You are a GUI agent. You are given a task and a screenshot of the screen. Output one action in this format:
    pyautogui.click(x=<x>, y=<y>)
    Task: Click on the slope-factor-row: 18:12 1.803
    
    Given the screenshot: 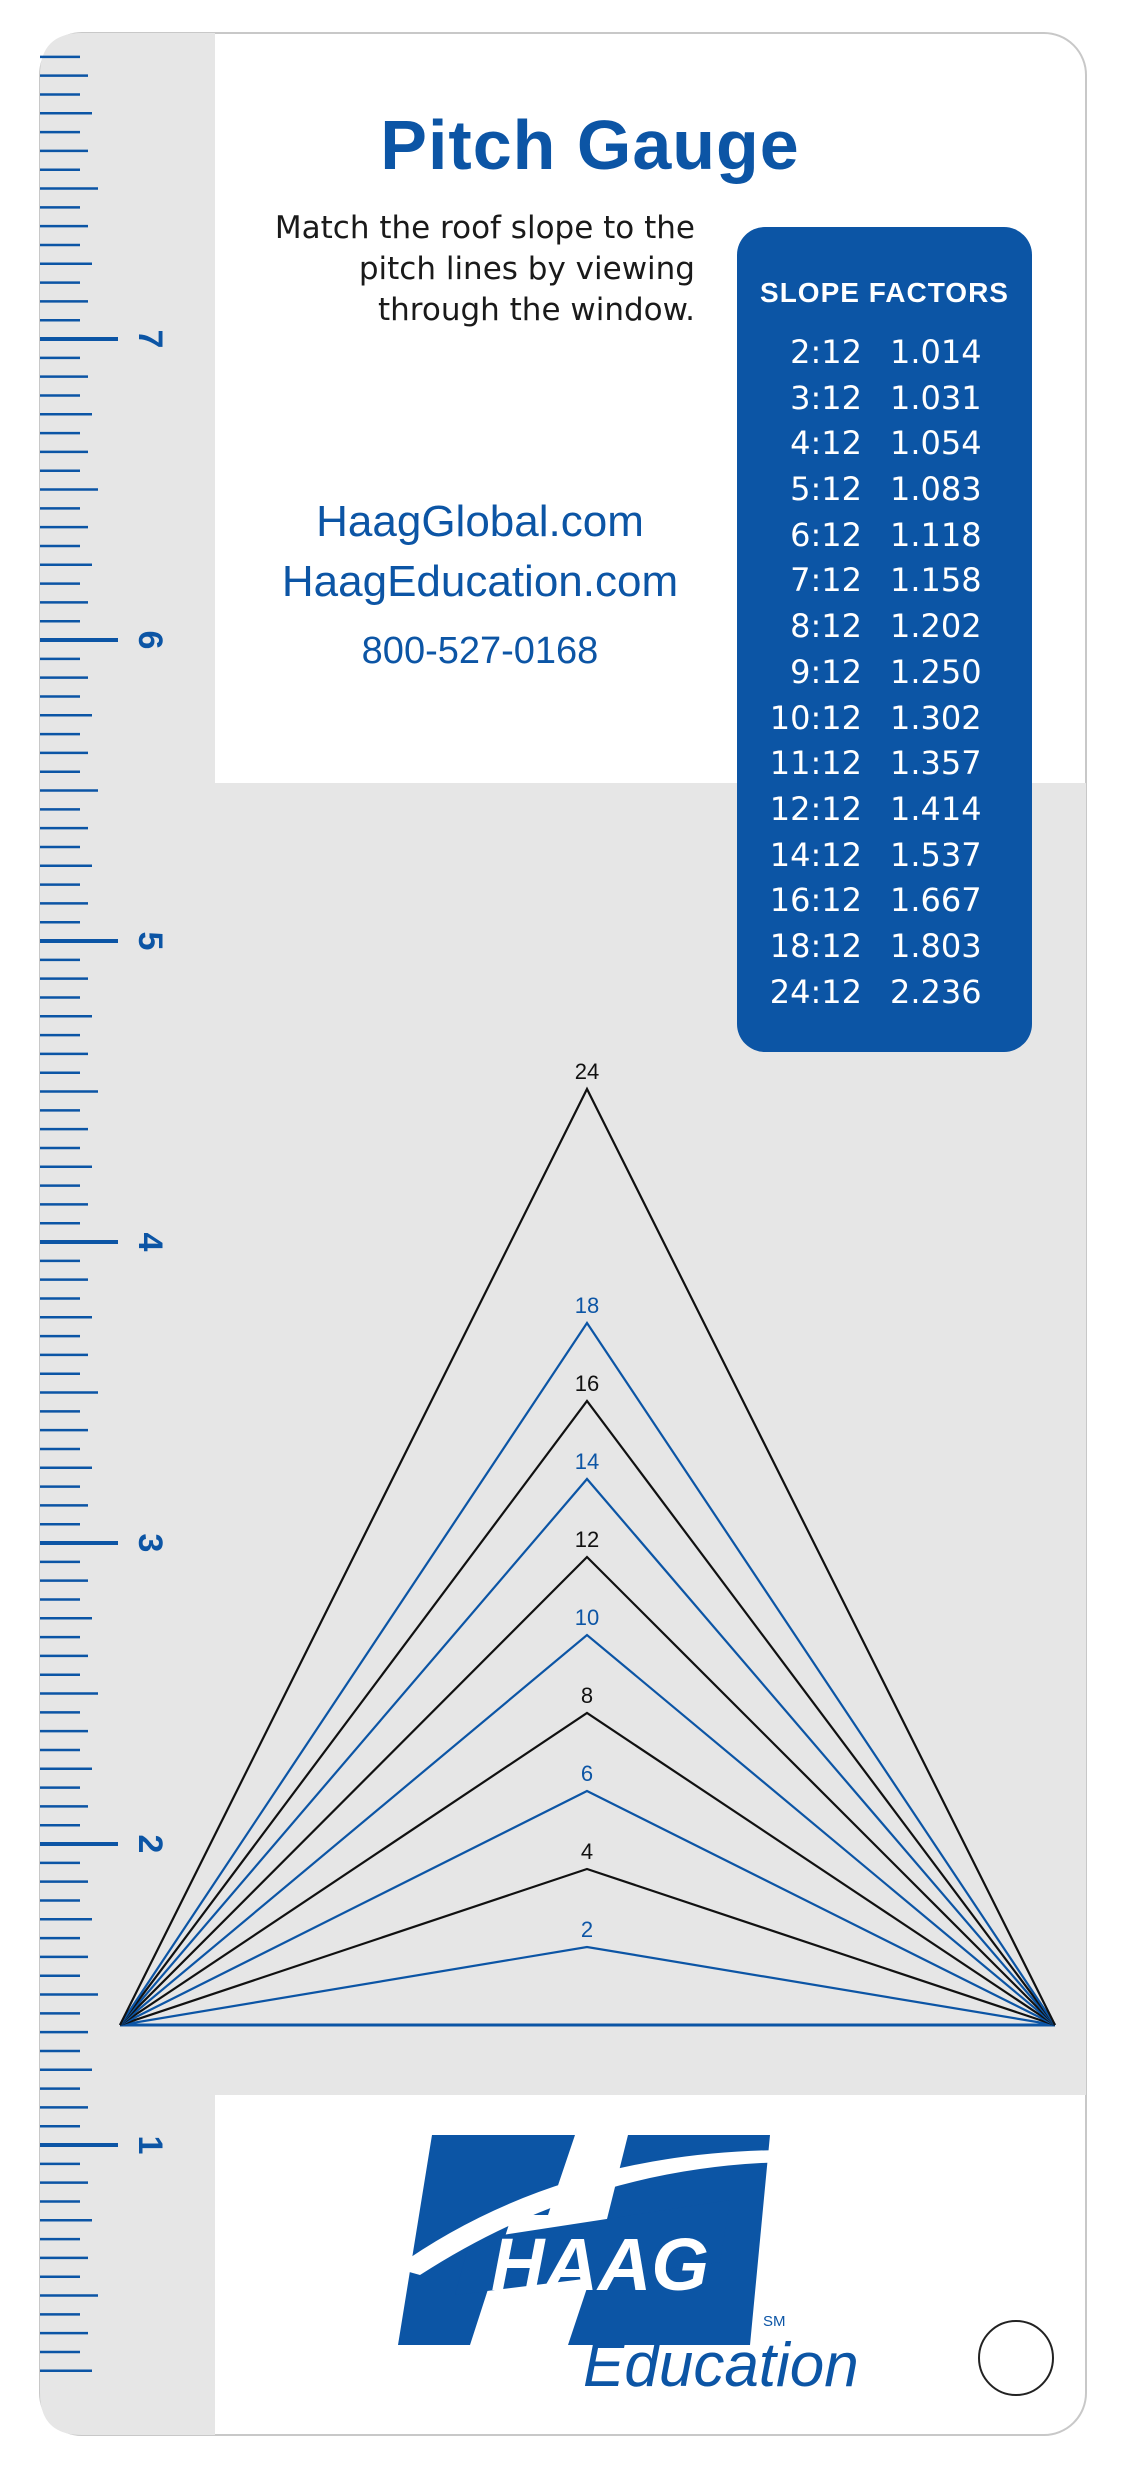 What is the action you would take?
    pyautogui.click(x=884, y=947)
    